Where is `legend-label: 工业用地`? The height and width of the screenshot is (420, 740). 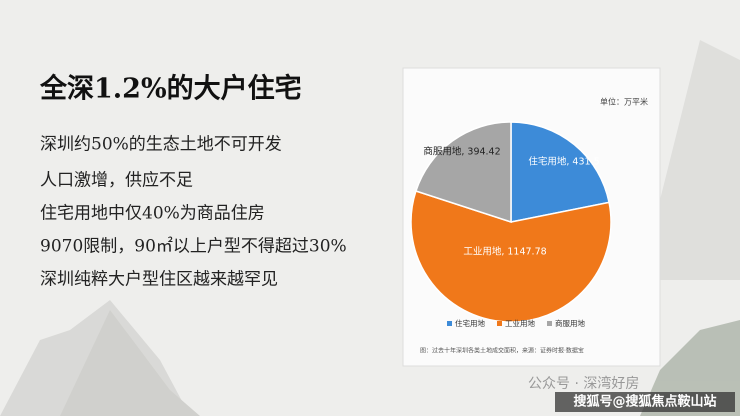
legend-label: 工业用地 is located at coordinates (520, 323).